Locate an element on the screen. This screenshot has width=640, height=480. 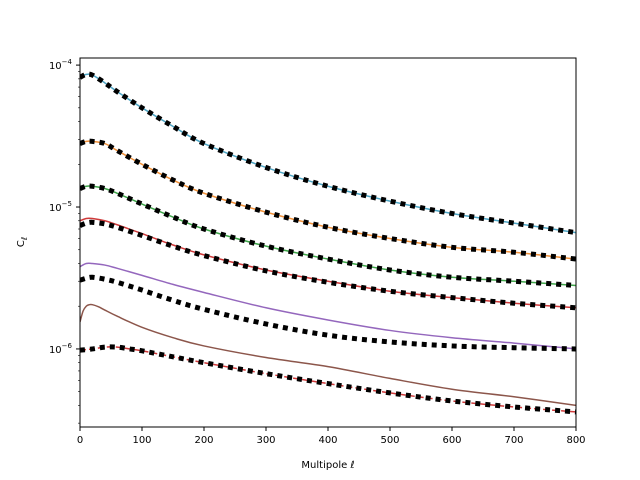
y-tick-label: 10⁻⁴ is located at coordinates (61, 65).